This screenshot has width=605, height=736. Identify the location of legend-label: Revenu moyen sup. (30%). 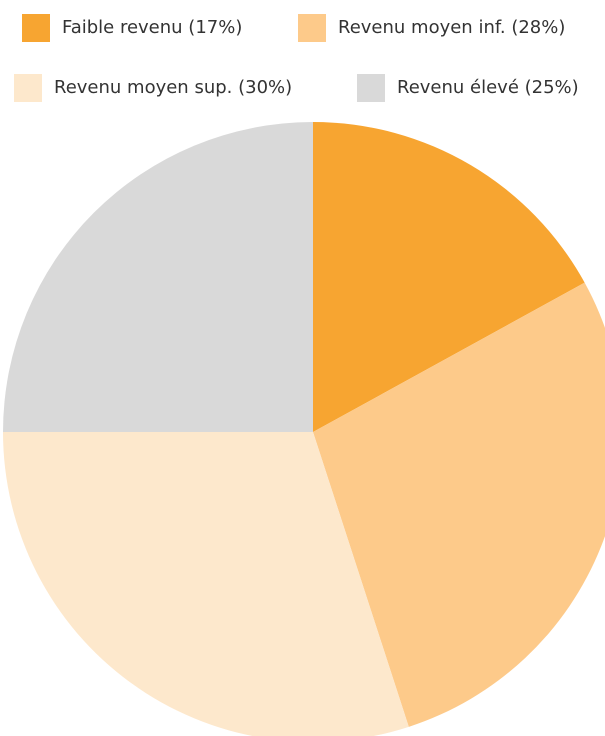
(173, 87).